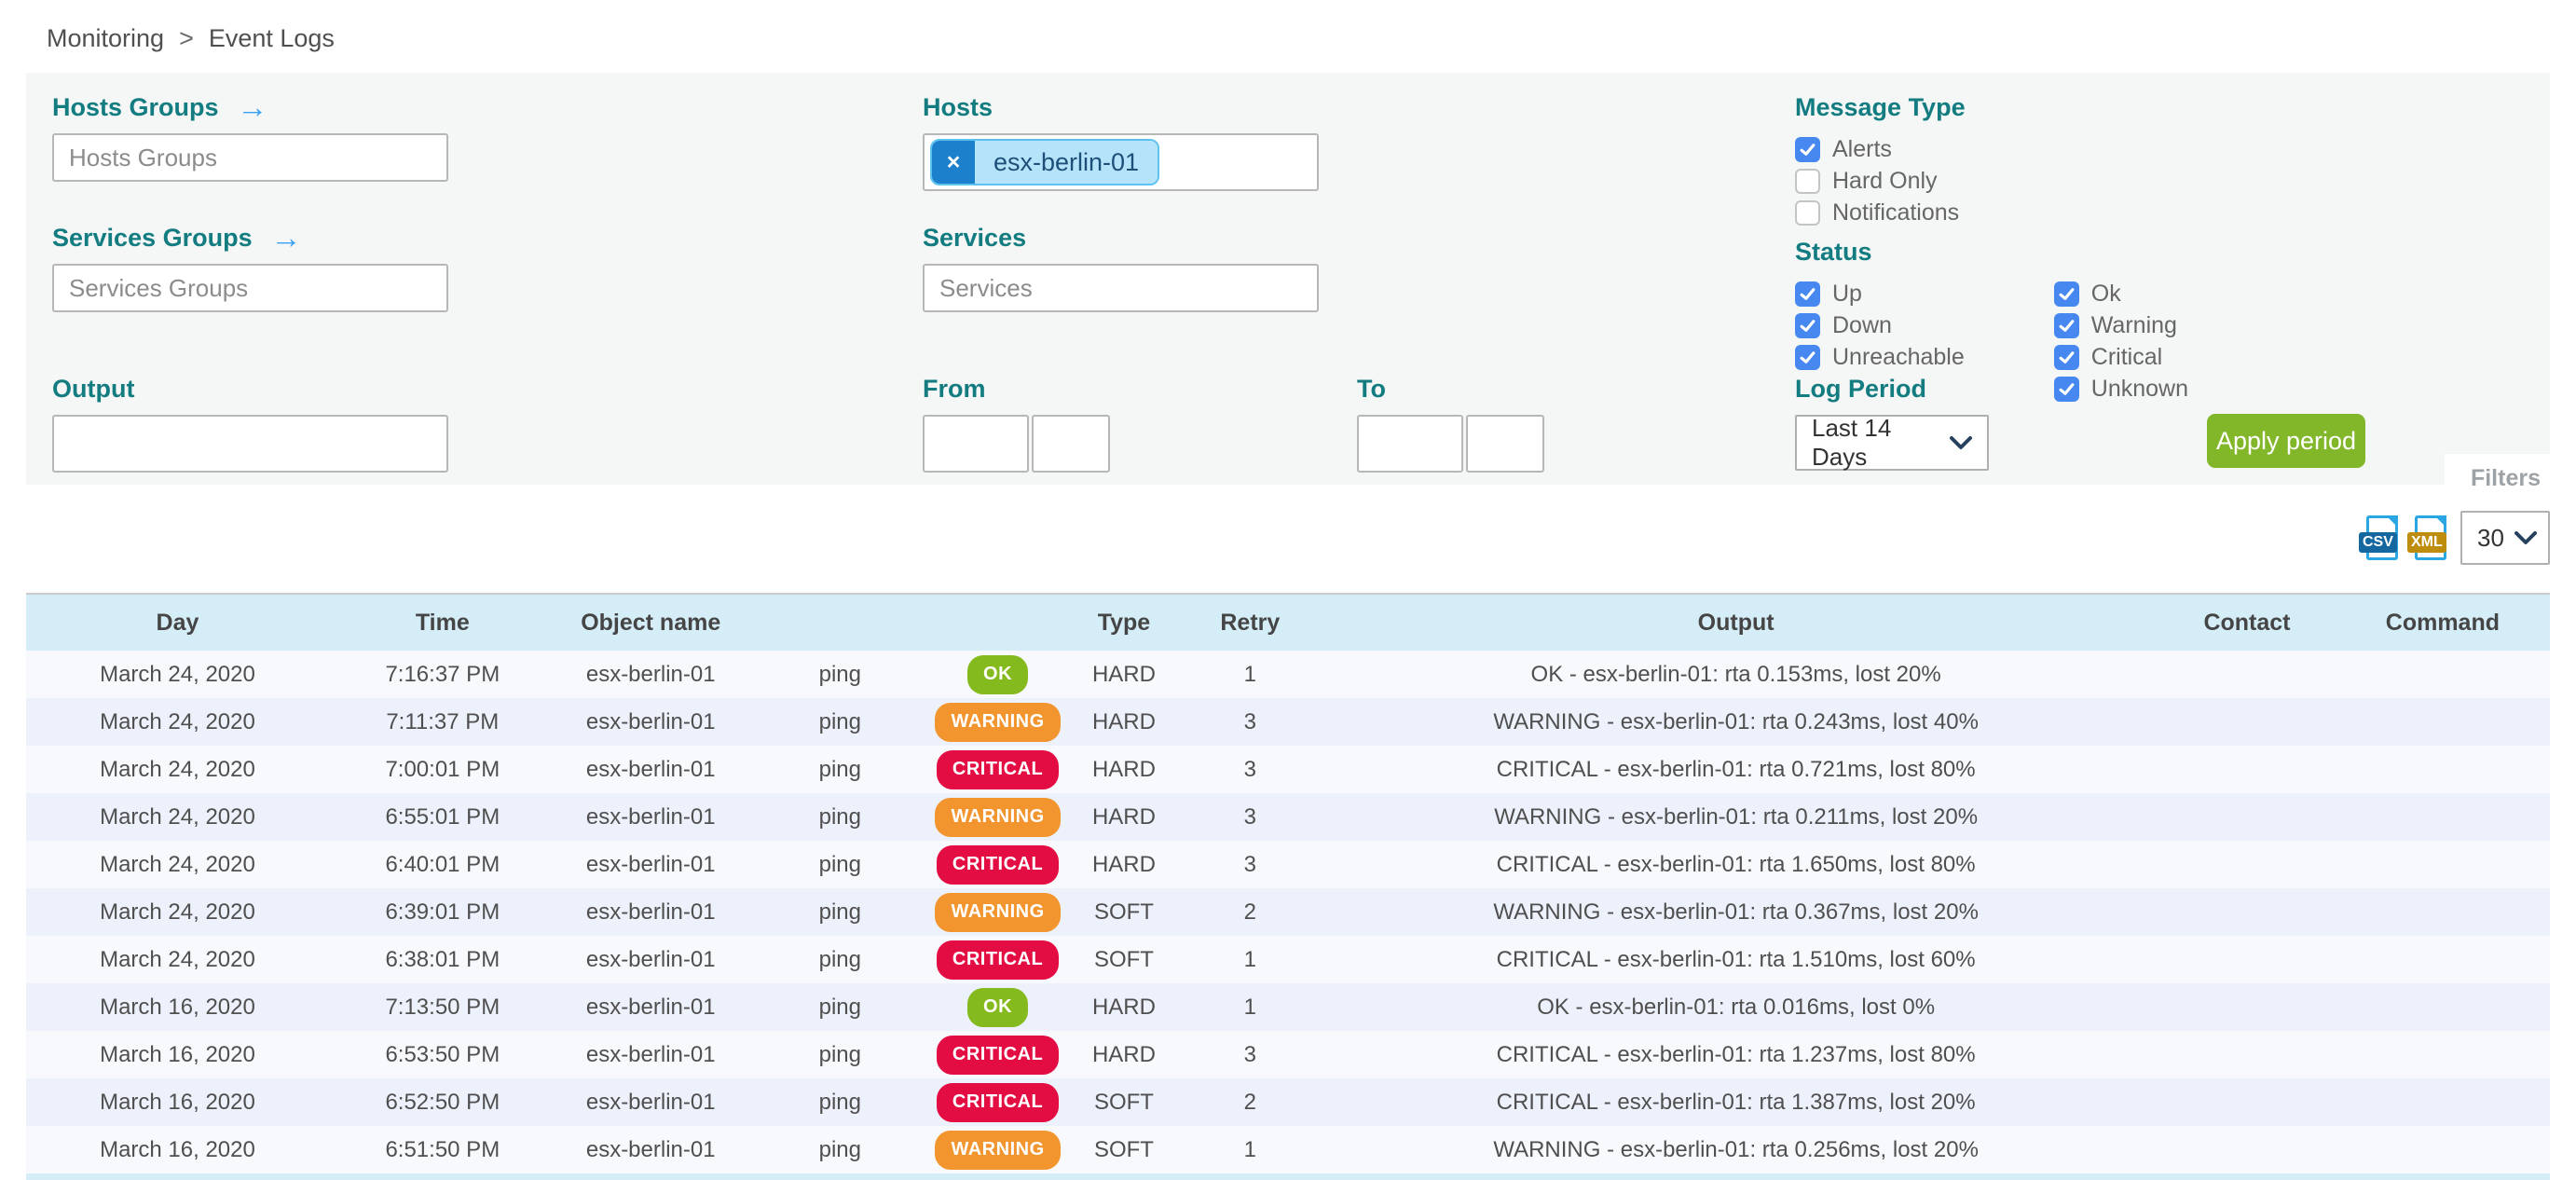 Image resolution: width=2576 pixels, height=1180 pixels. What do you see at coordinates (442, 623) in the screenshot?
I see `column-header-time: Time` at bounding box center [442, 623].